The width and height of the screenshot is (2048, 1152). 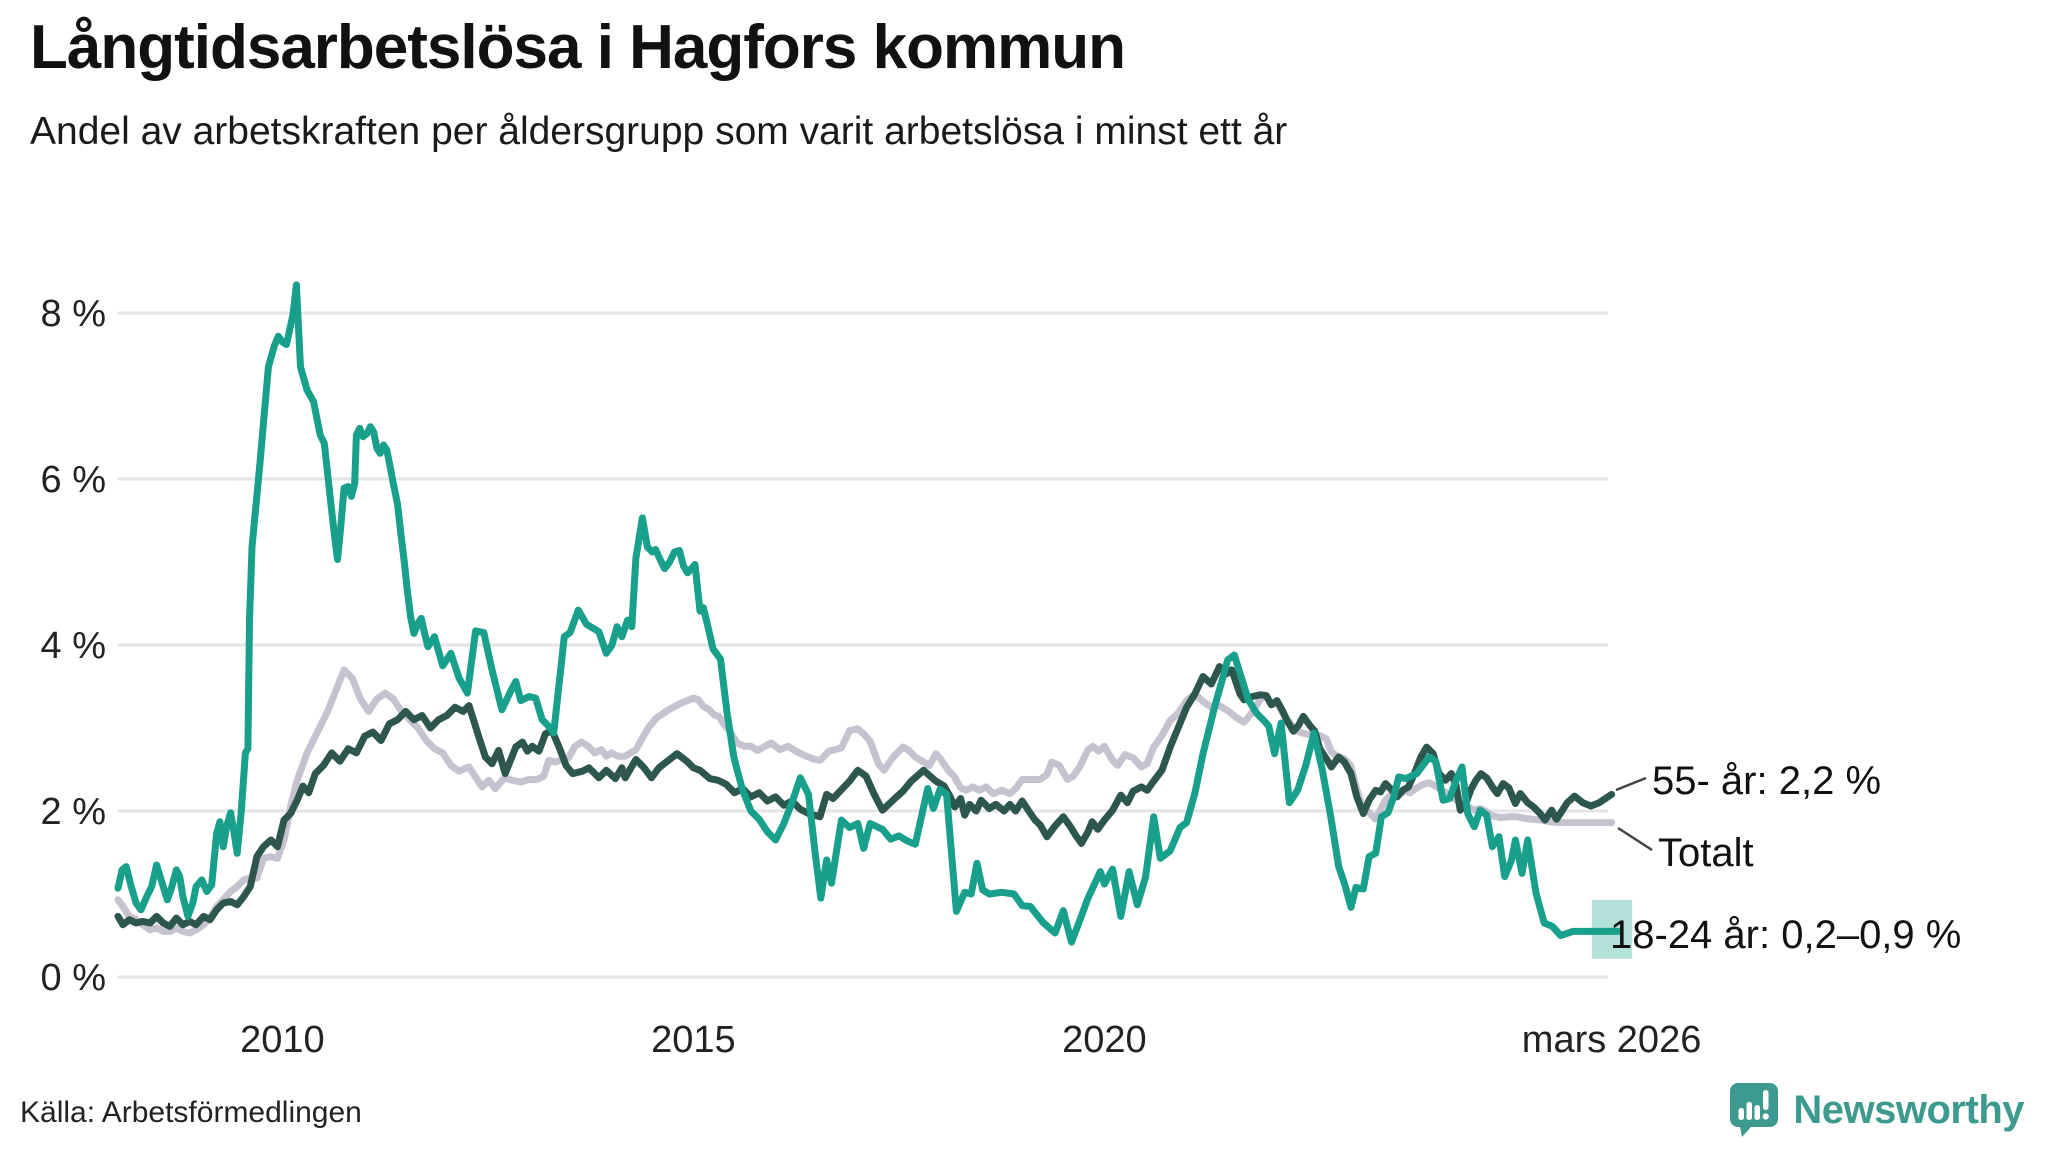 What do you see at coordinates (1612, 1040) in the screenshot?
I see `x-tick-label: mars 2026` at bounding box center [1612, 1040].